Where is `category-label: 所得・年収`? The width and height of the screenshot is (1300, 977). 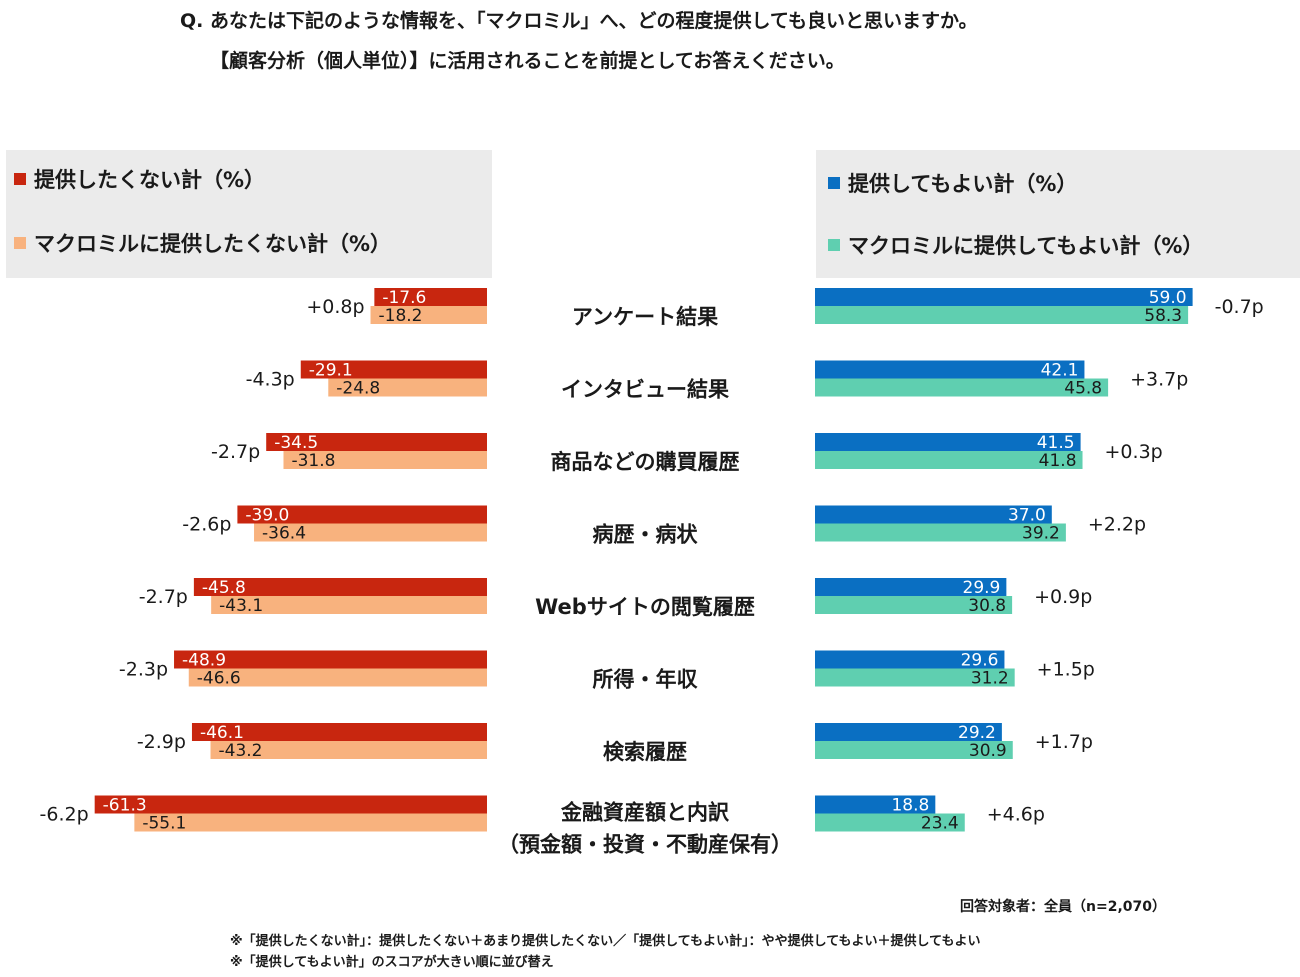 category-label: 所得・年収 is located at coordinates (646, 680).